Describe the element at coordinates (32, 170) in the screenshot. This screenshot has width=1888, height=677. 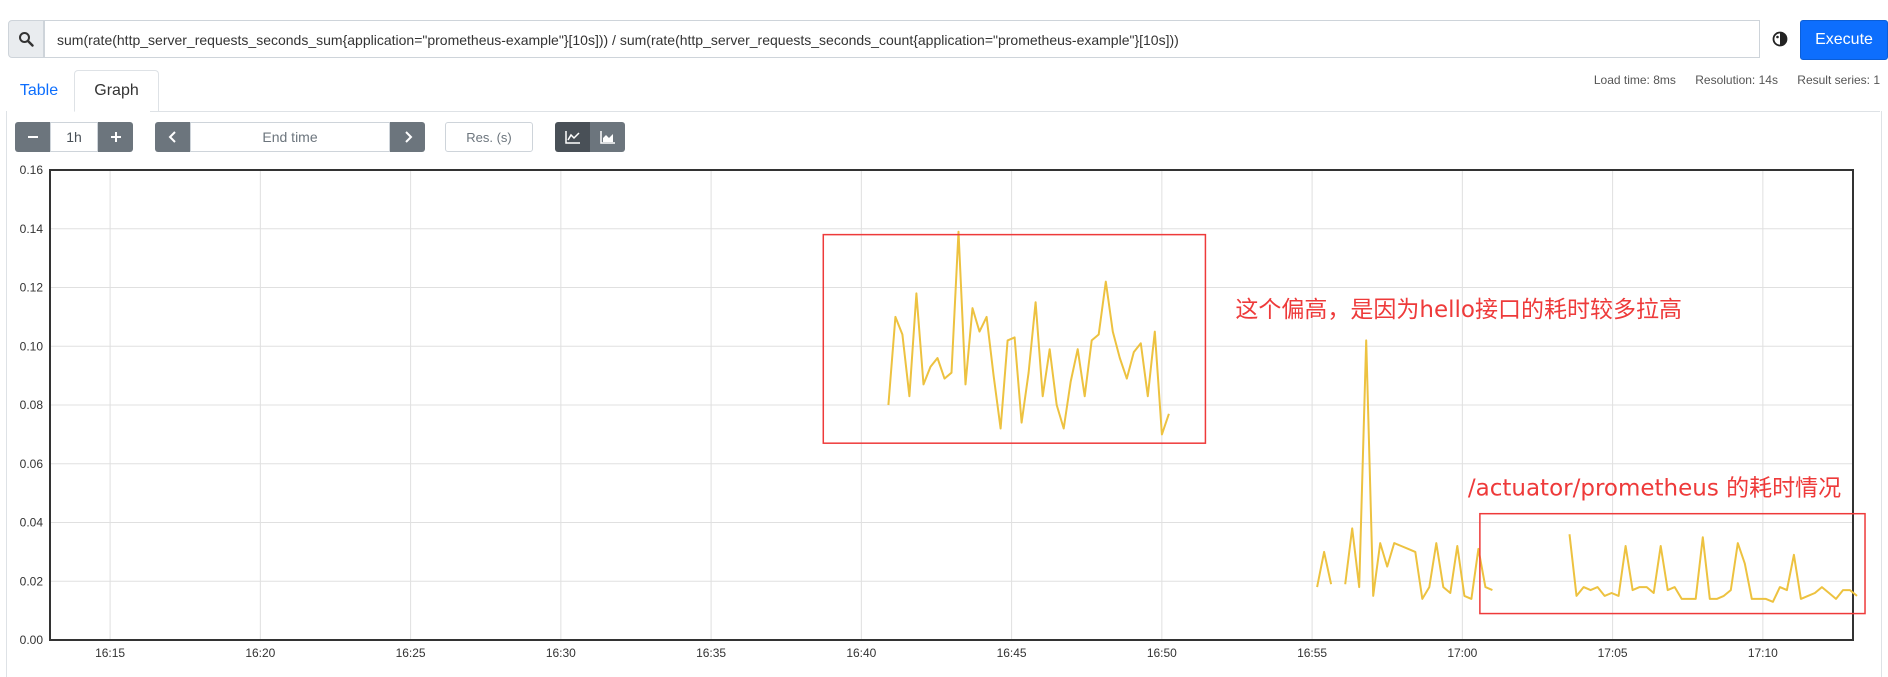
I see `y-tick-label: 0.16` at that location.